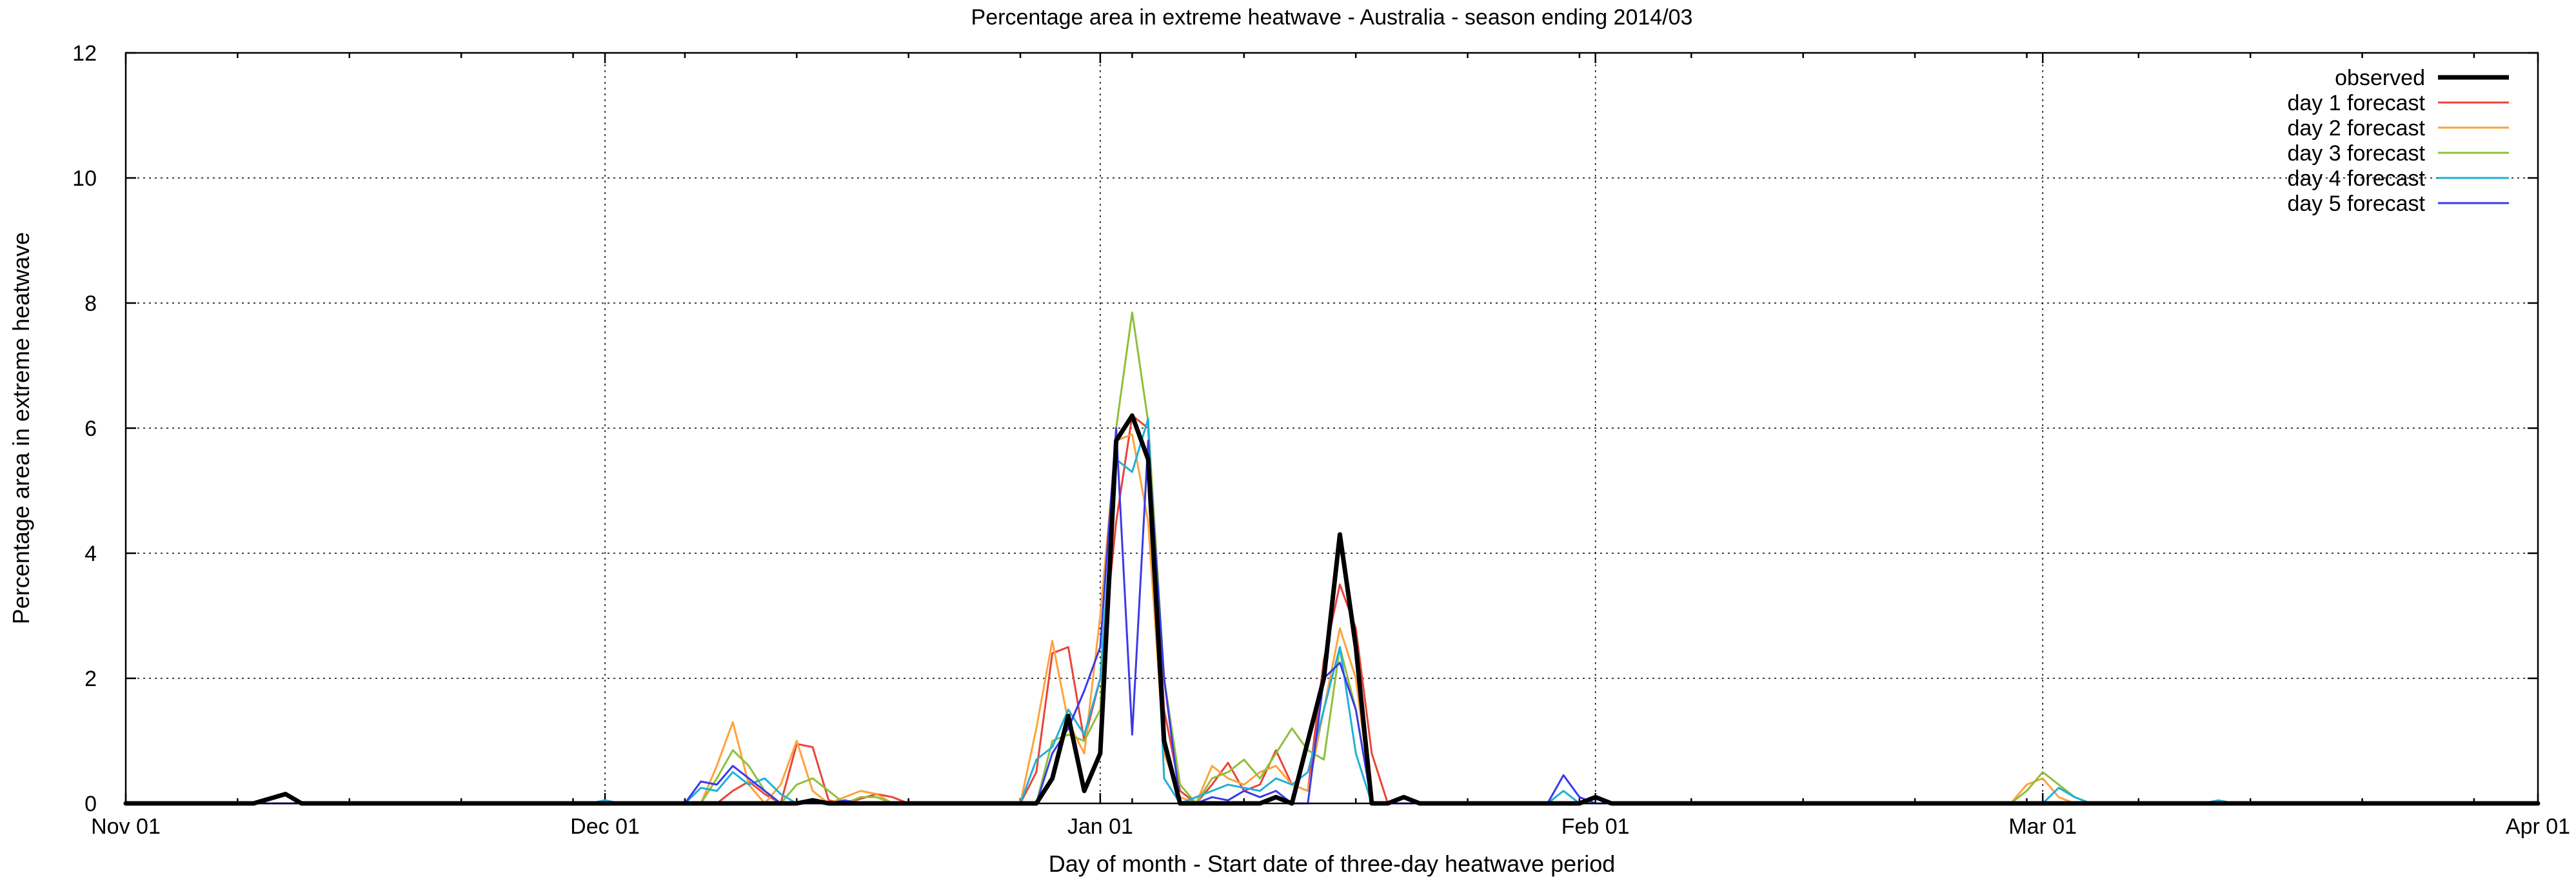 This screenshot has width=2576, height=884. What do you see at coordinates (1595, 826) in the screenshot?
I see `x-tick-label: Feb 01` at bounding box center [1595, 826].